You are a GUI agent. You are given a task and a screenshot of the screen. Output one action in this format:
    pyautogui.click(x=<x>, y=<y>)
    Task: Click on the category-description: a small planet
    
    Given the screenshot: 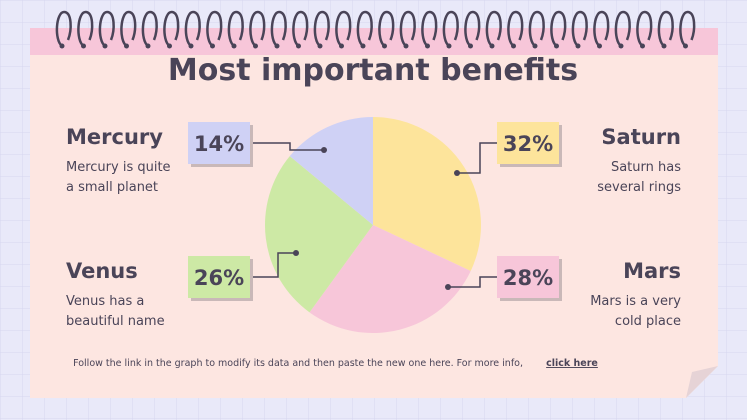 What is the action you would take?
    pyautogui.click(x=112, y=187)
    